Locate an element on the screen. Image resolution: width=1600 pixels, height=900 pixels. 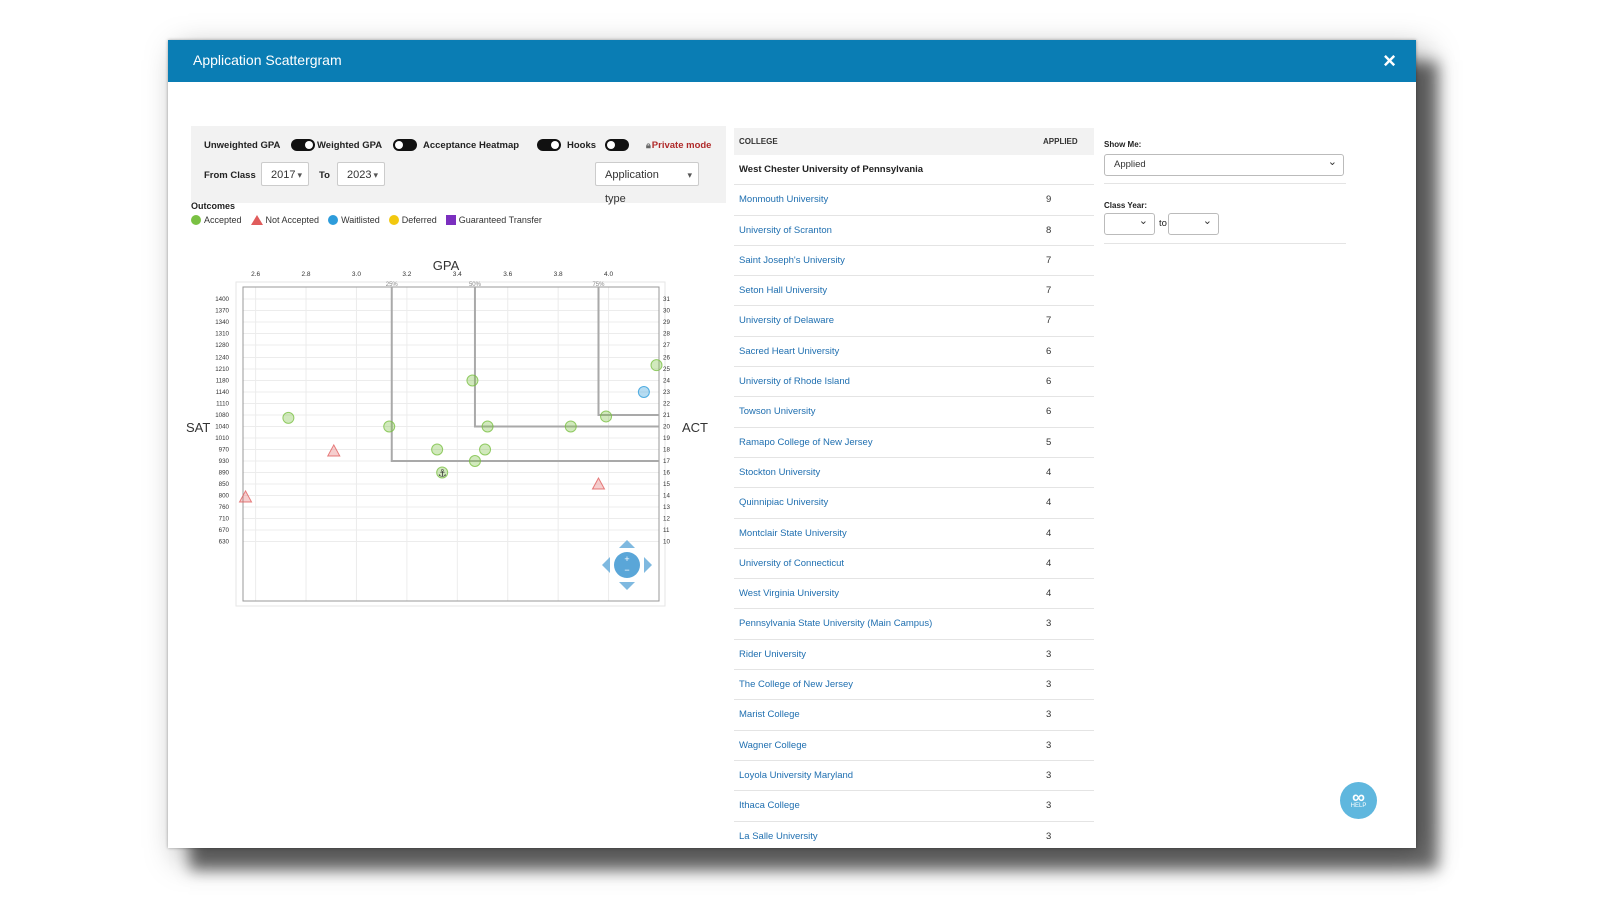
modal-title: Application Scattergram is located at coordinates (267, 60).